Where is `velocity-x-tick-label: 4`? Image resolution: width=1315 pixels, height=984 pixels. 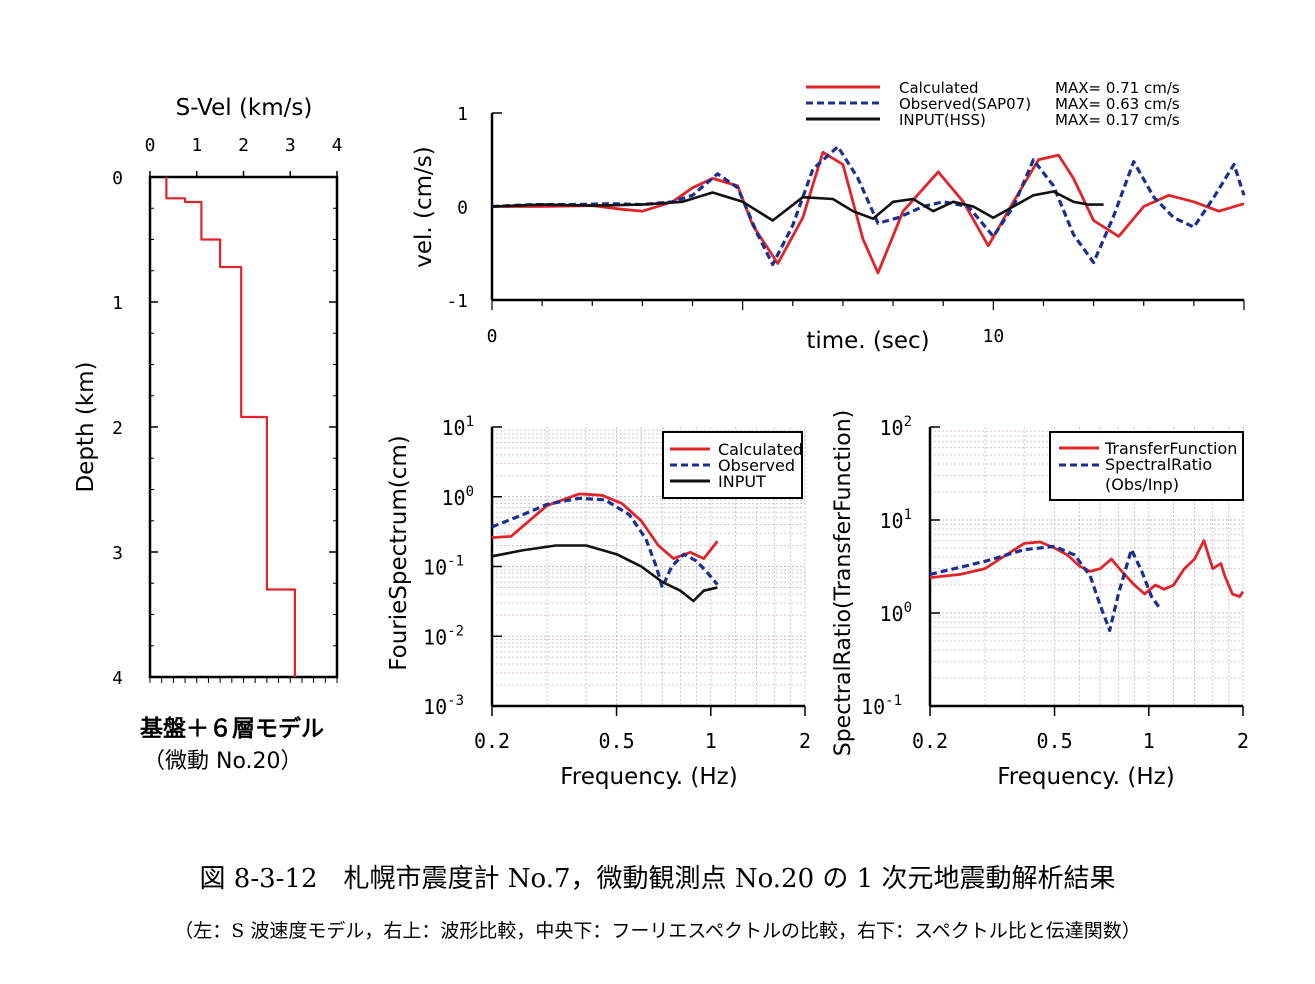
velocity-x-tick-label: 4 is located at coordinates (337, 145).